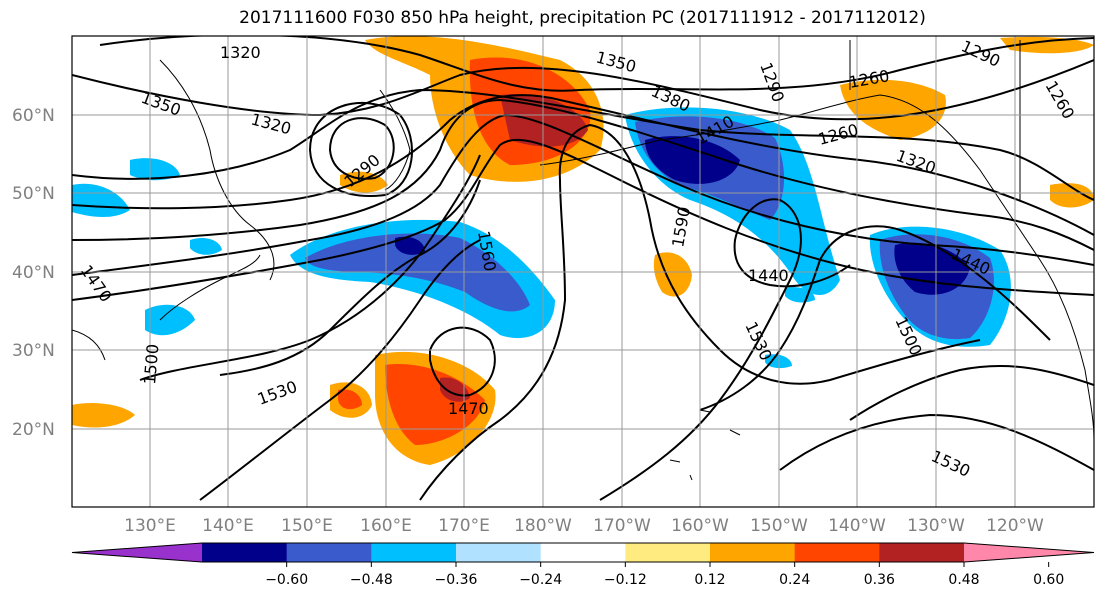  I want to click on lon-tick-label: 130°W, so click(936, 526).